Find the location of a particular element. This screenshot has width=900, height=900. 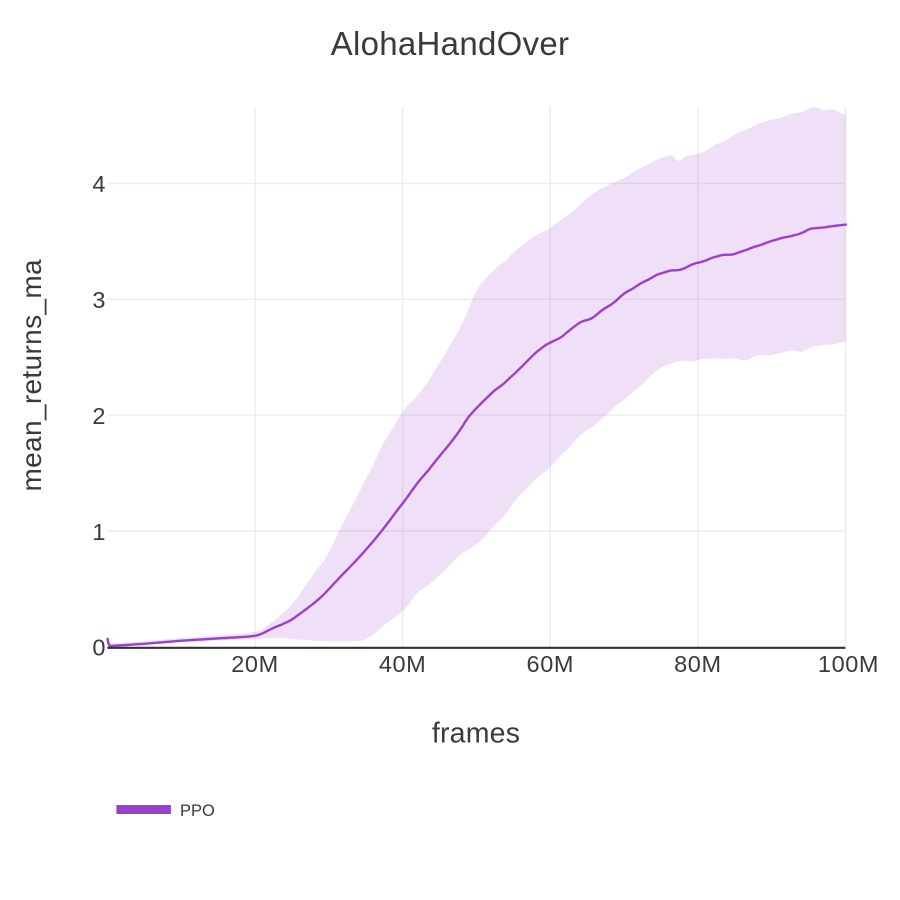

svg-text: PPO is located at coordinates (197, 811).